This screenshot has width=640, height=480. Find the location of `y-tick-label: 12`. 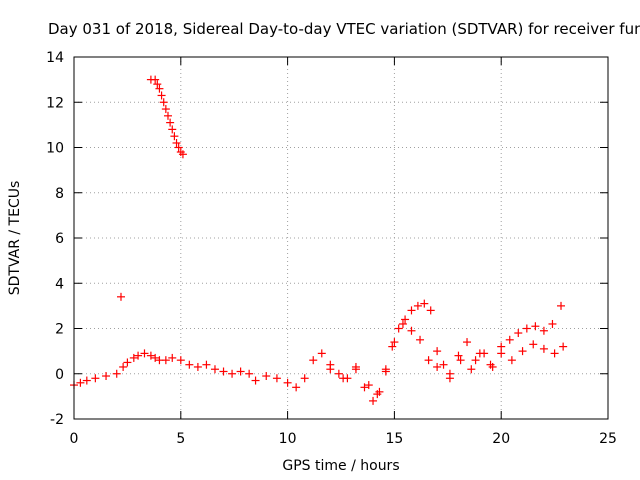

y-tick-label: 12 is located at coordinates (55, 103).